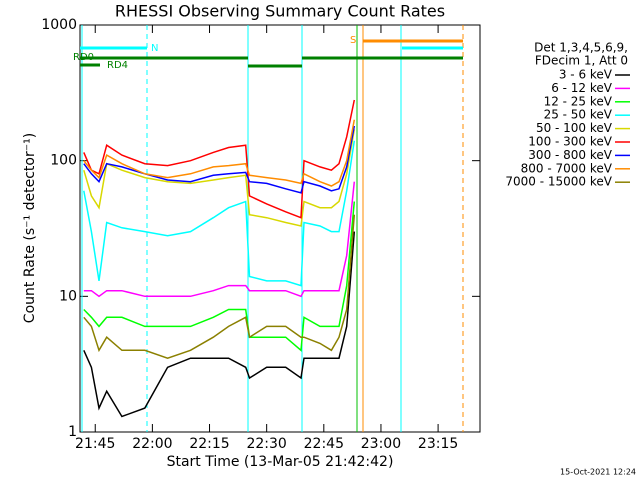 This screenshot has width=640, height=480. What do you see at coordinates (280, 11) in the screenshot?
I see `chart-title: RHESSI Observing Summary Count Rates` at bounding box center [280, 11].